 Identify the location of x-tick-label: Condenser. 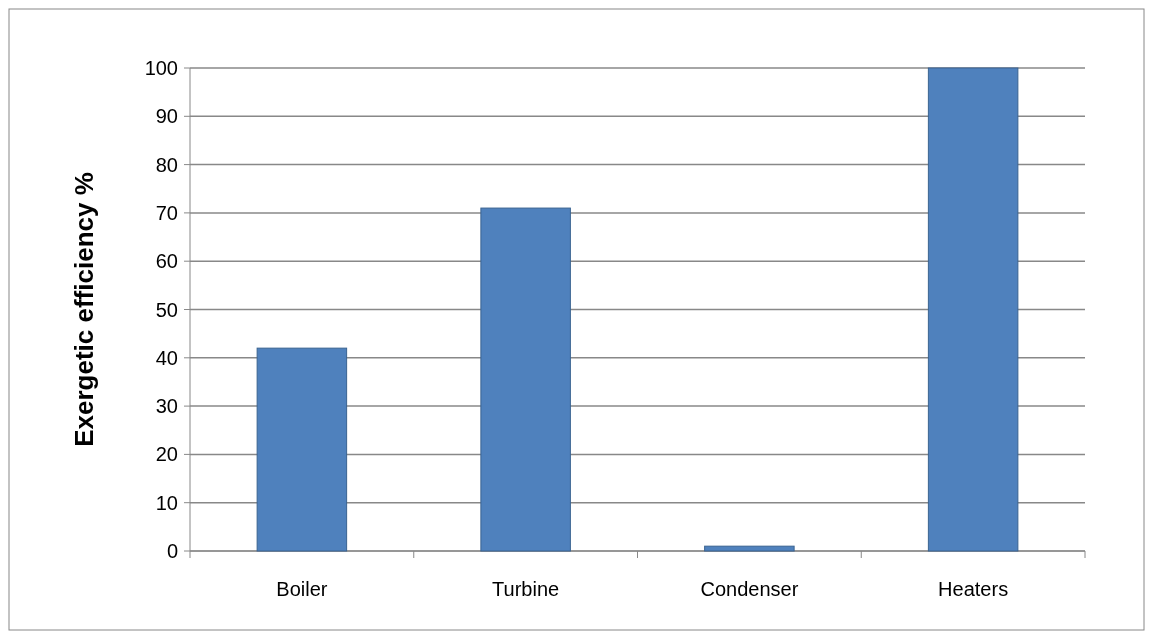
(749, 589).